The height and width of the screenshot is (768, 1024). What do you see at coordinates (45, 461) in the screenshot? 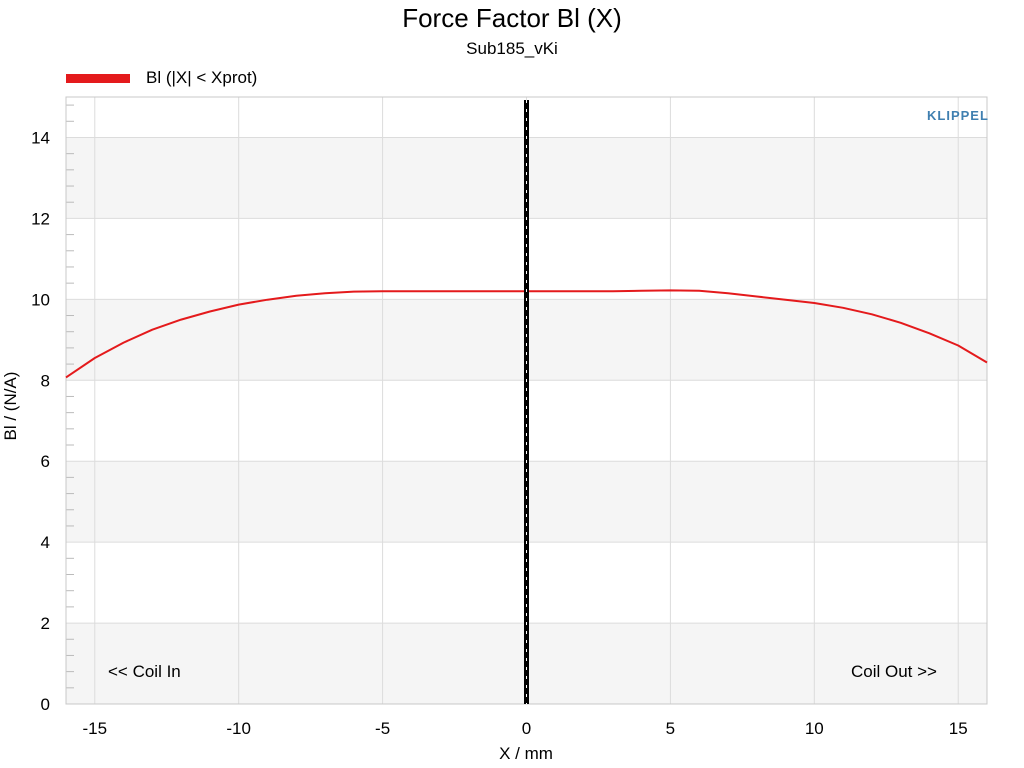
I see `y-tick-label: 6` at bounding box center [45, 461].